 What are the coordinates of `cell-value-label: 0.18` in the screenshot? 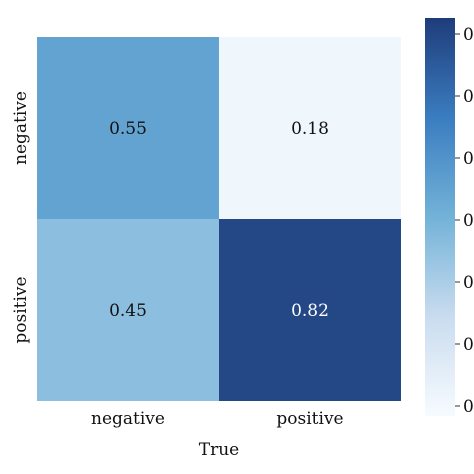 It's located at (310, 129).